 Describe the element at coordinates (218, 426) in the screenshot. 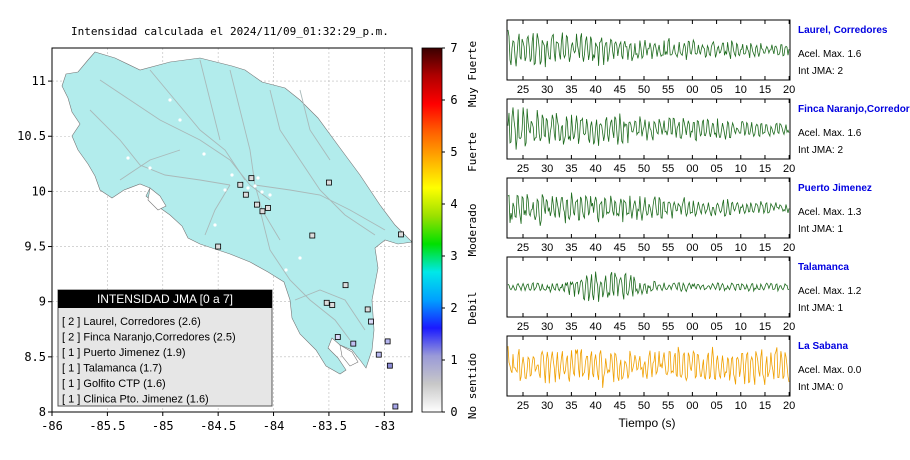

I see `map-x-tick-label: -84.5` at that location.